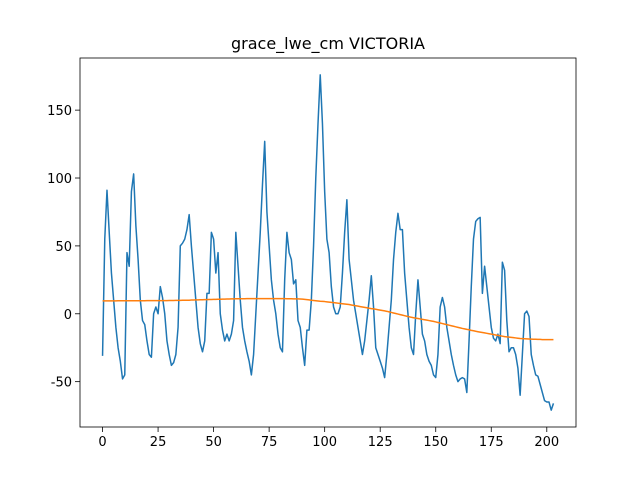 The height and width of the screenshot is (480, 640). Describe the element at coordinates (61, 383) in the screenshot. I see `y-tick-label: -50` at that location.